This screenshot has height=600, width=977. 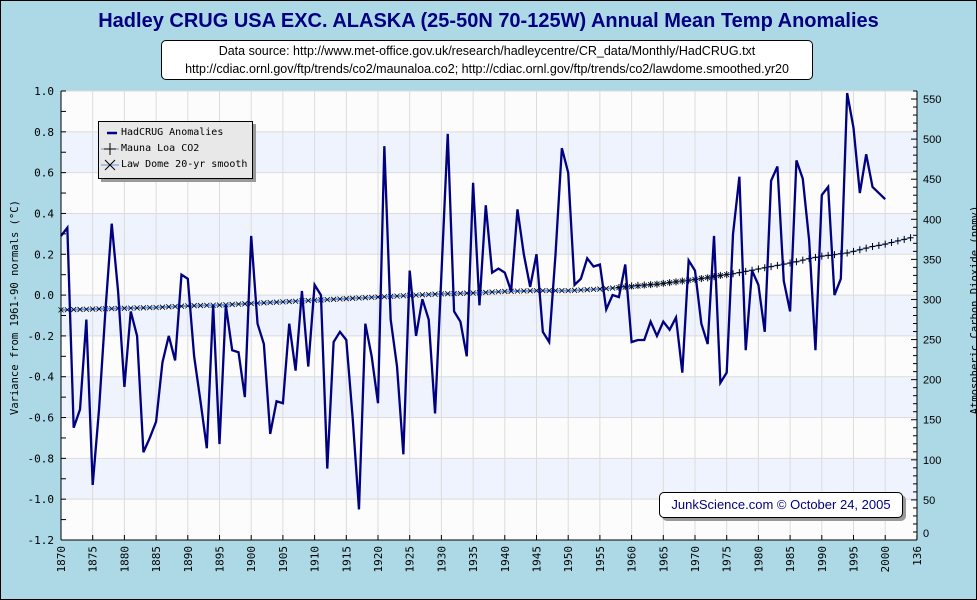 What do you see at coordinates (600, 559) in the screenshot?
I see `x-tick-label: 1955` at bounding box center [600, 559].